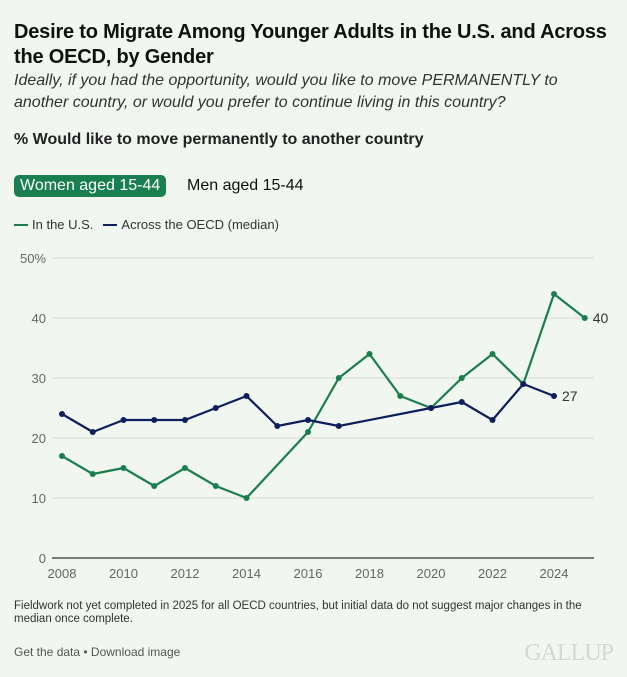 This screenshot has width=627, height=677. I want to click on toggle-women: Women aged 15-44, so click(90, 186).